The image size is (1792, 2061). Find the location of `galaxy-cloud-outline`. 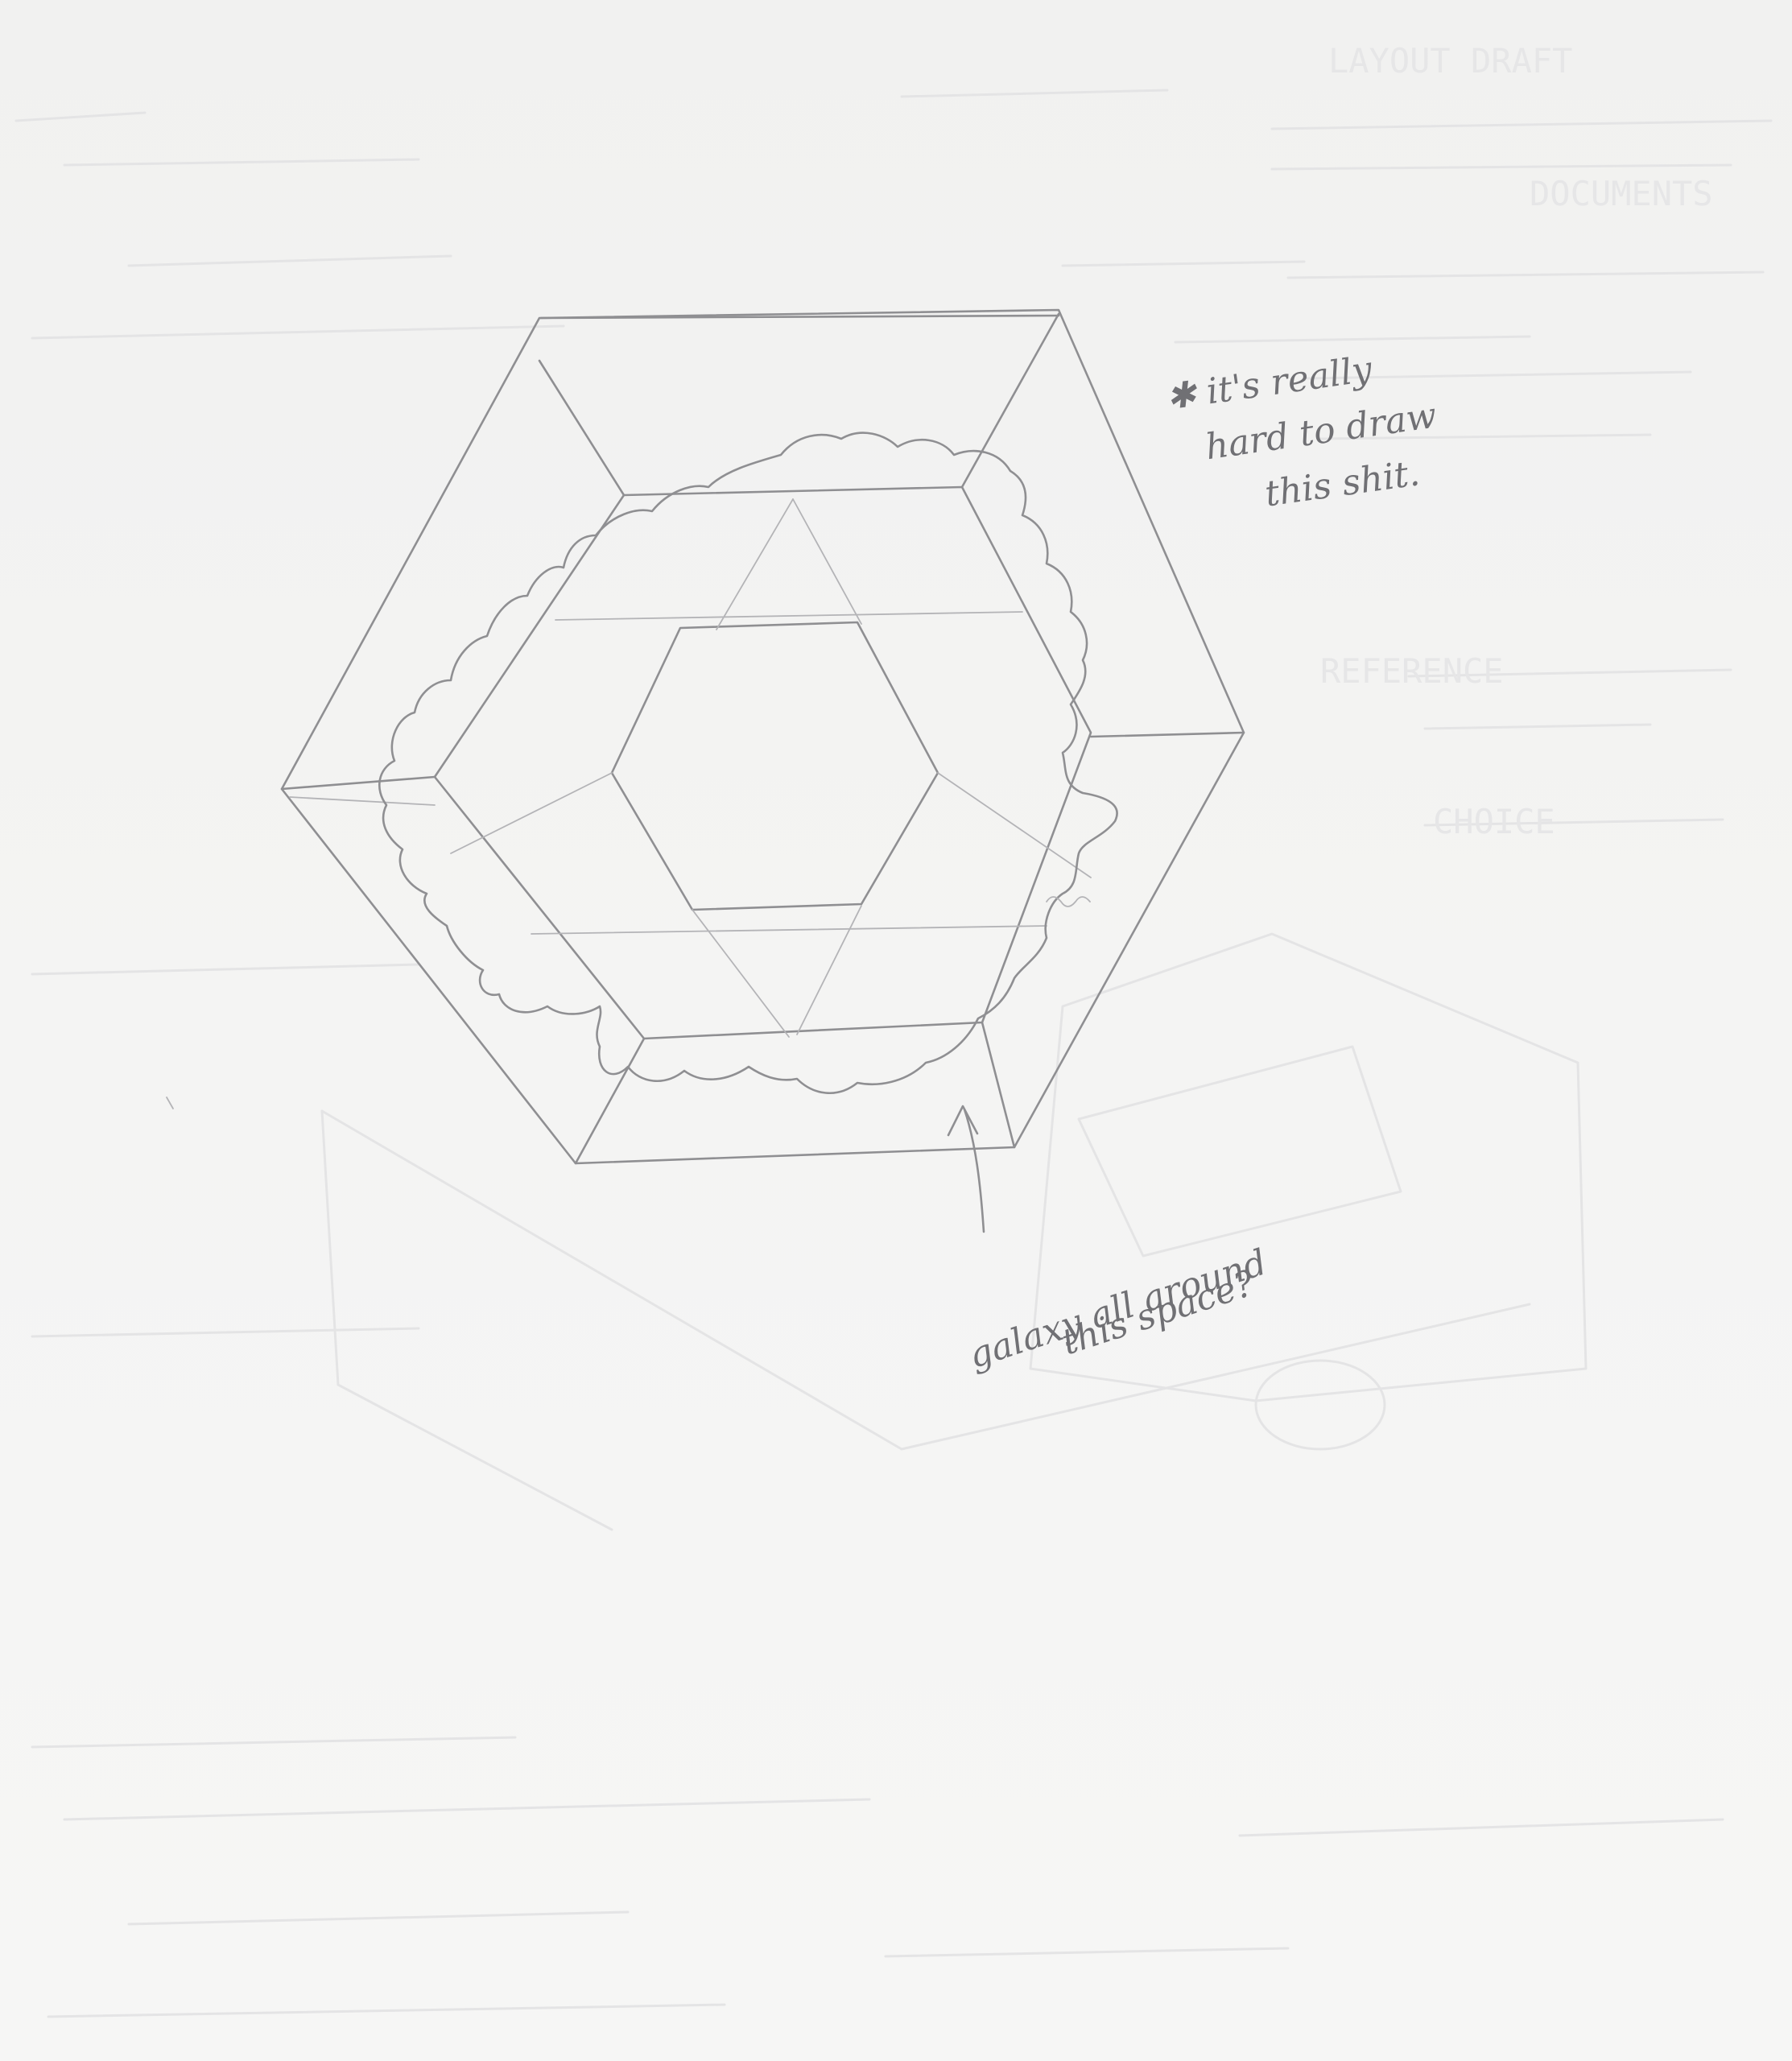

galaxy-cloud-outline is located at coordinates (748, 763).